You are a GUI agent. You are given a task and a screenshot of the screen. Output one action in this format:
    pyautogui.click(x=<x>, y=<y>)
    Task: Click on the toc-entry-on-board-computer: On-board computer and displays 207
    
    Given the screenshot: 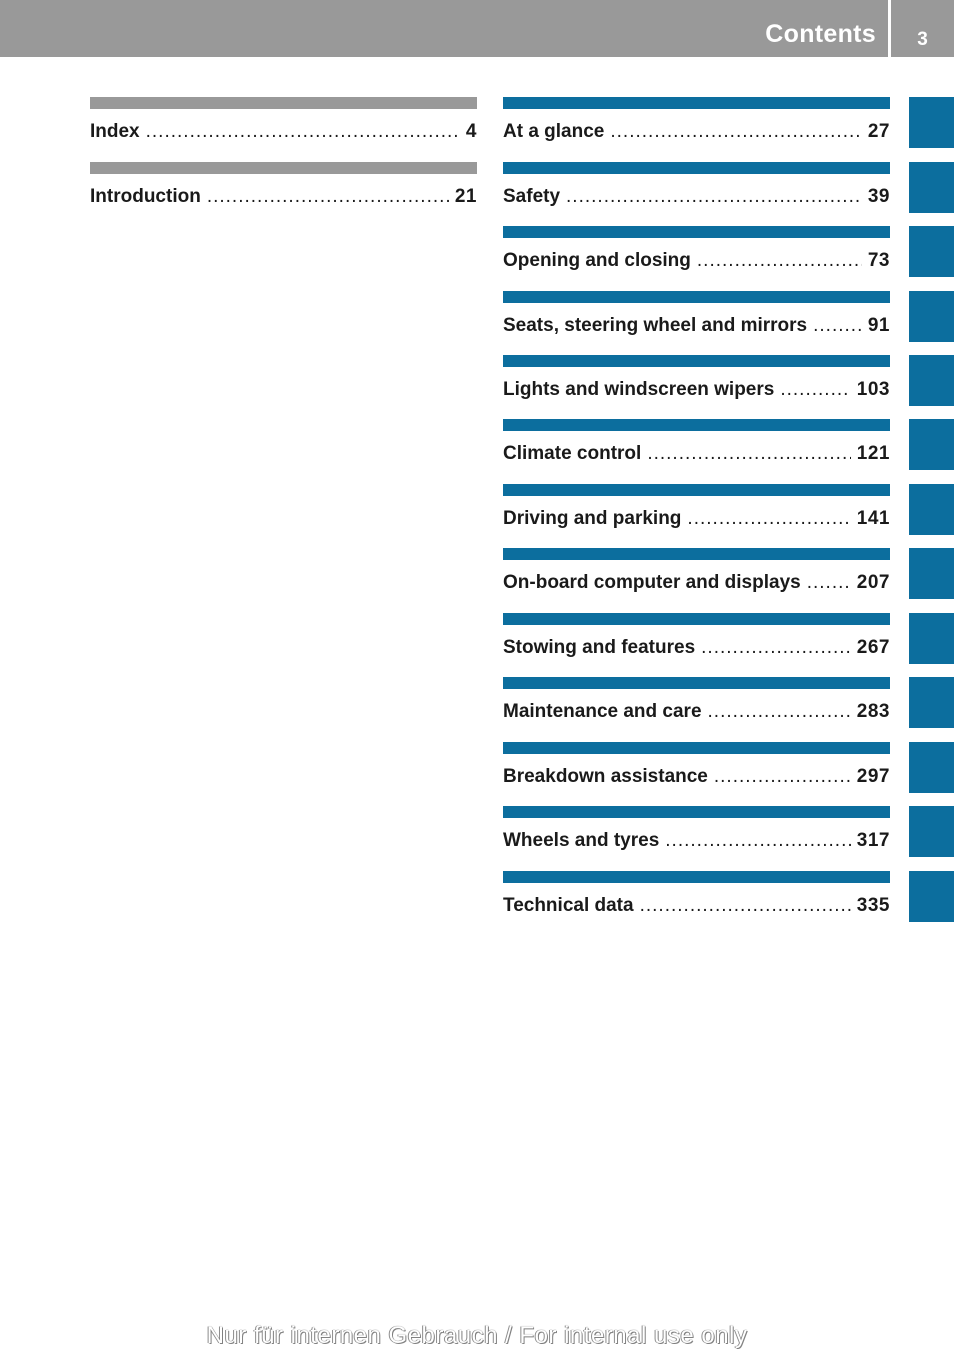 What is the action you would take?
    pyautogui.click(x=696, y=576)
    